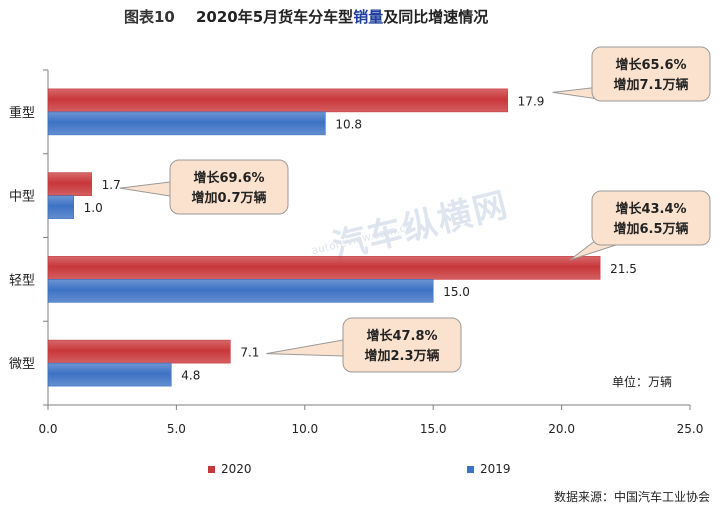 Image resolution: width=720 pixels, height=507 pixels. Describe the element at coordinates (149, 17) in the screenshot. I see `figure-number: 图表10` at that location.